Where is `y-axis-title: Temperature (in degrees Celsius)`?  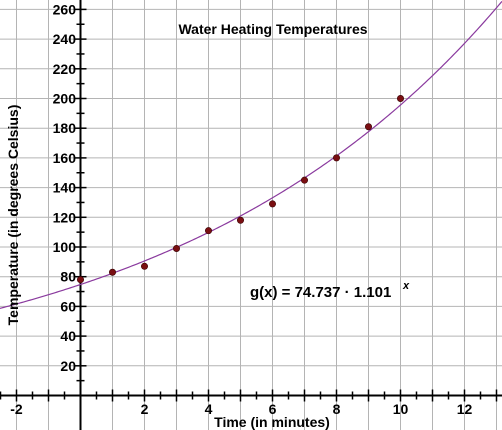
y-axis-title: Temperature (in degrees Celsius) is located at coordinates (13, 215).